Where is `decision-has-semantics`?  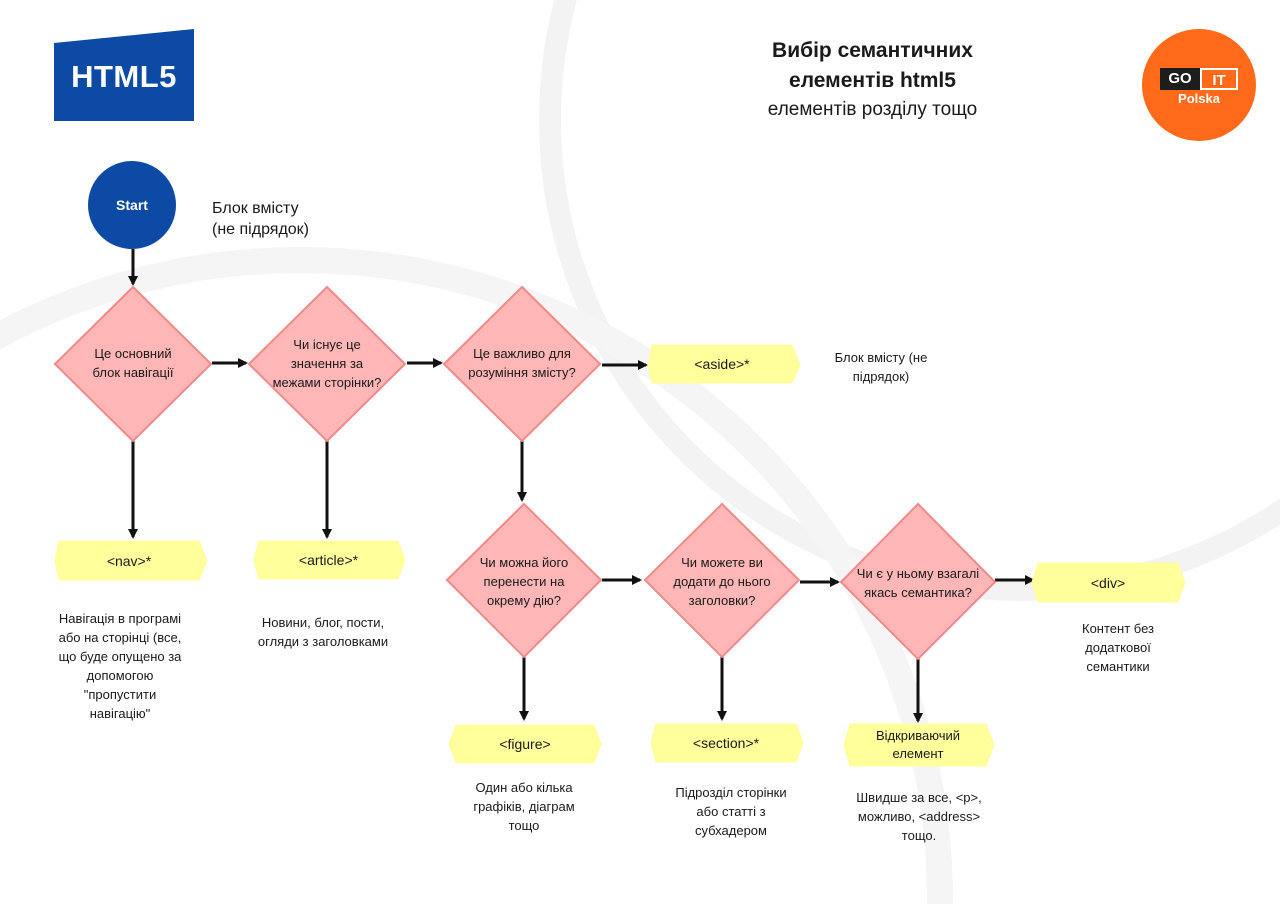
decision-has-semantics is located at coordinates (918, 581).